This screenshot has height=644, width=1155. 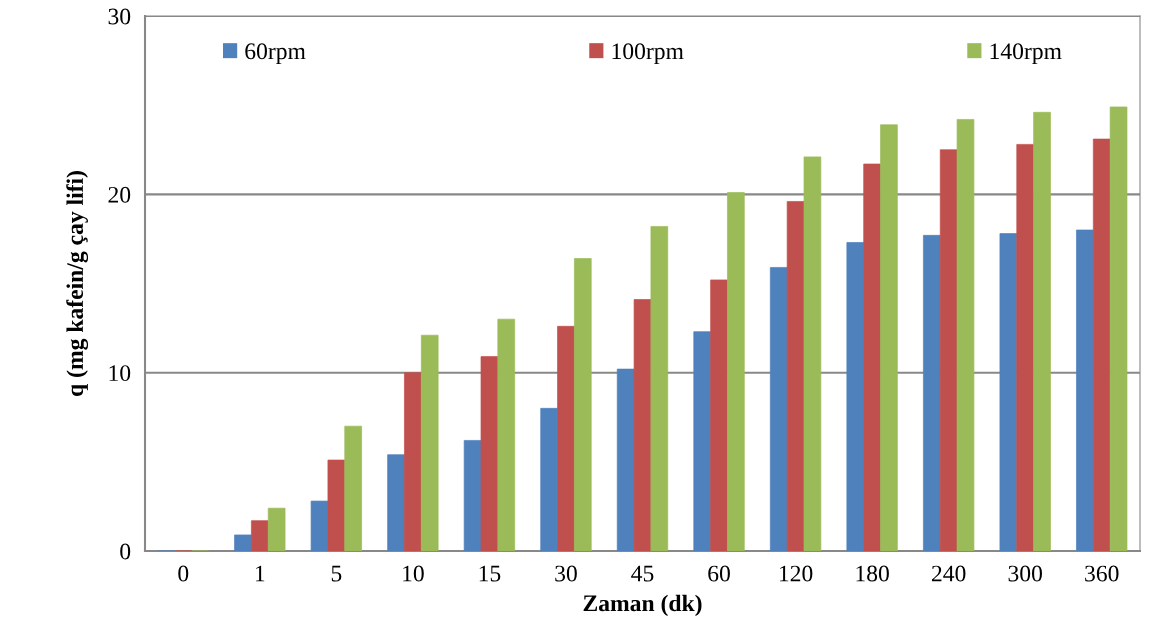 What do you see at coordinates (872, 573) in the screenshot?
I see `x-tick-label: 180` at bounding box center [872, 573].